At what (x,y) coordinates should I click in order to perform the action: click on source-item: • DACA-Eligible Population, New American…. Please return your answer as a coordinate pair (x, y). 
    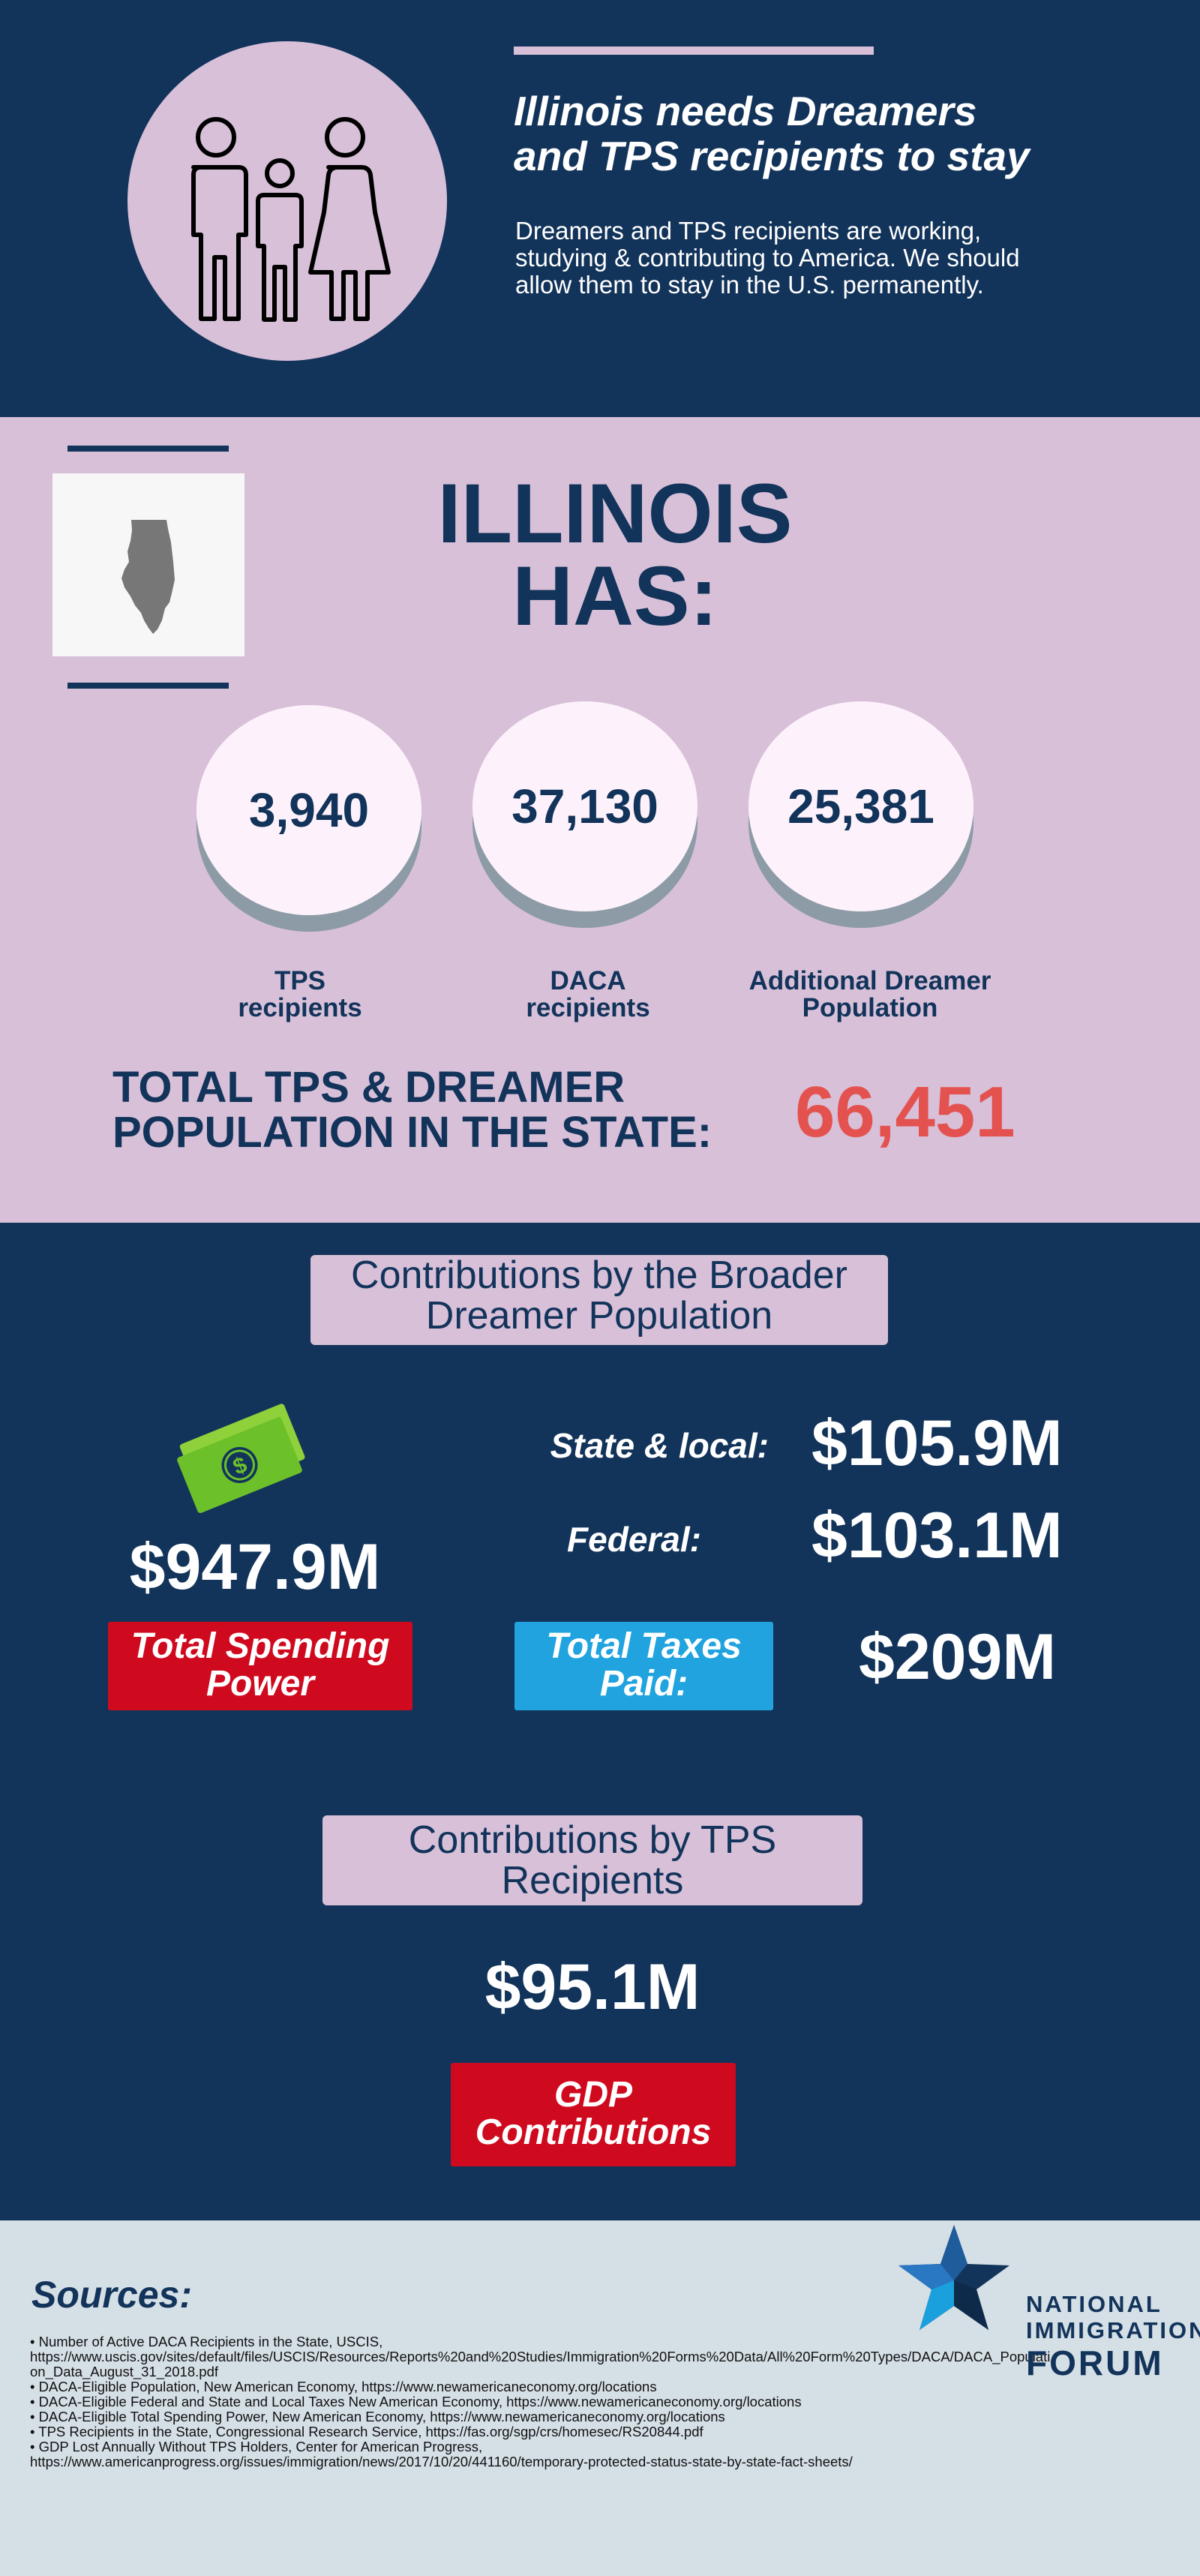
    Looking at the image, I should click on (343, 2386).